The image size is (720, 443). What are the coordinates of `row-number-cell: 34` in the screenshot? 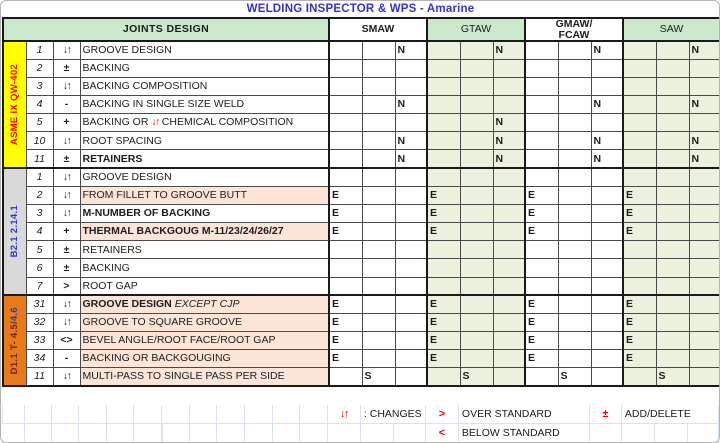 It's located at (39, 359).